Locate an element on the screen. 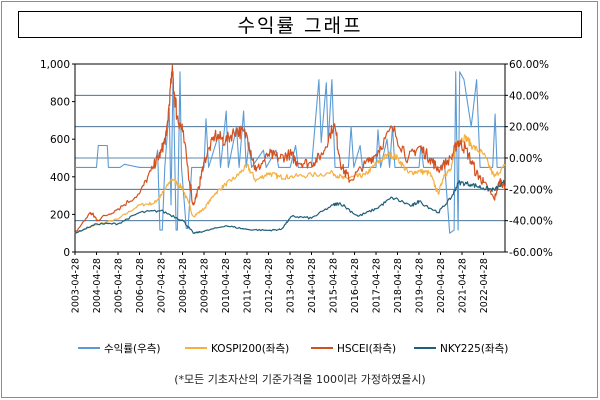  x-tick-label: 2010-04-28 is located at coordinates (226, 285).